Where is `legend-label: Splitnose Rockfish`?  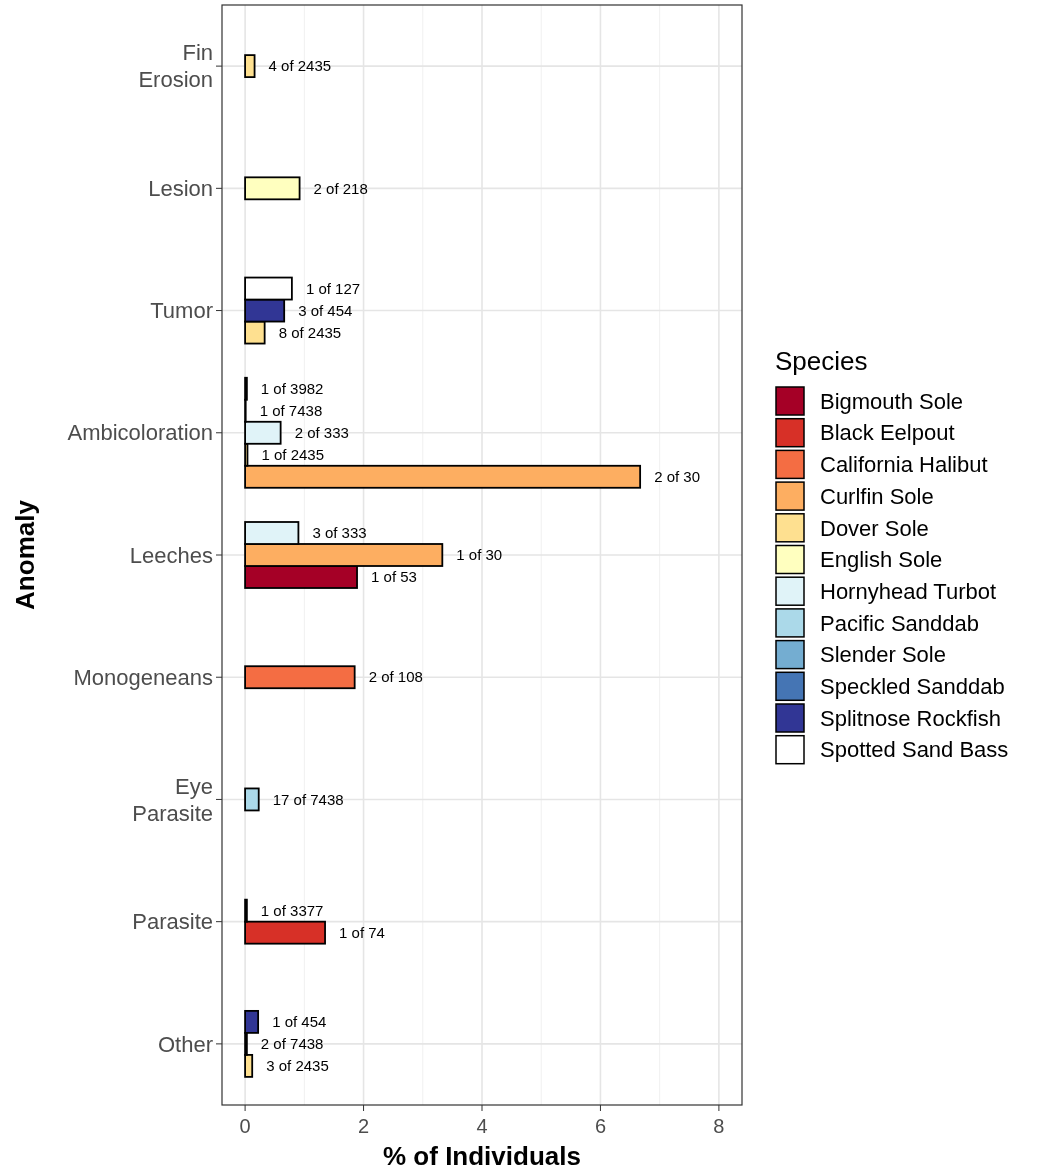
legend-label: Splitnose Rockfish is located at coordinates (910, 718).